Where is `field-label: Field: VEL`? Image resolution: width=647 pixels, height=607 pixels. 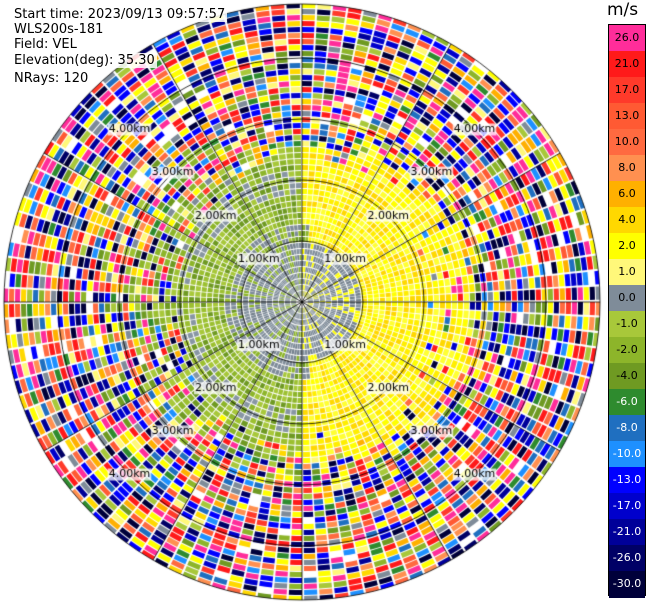 field-label: Field: VEL is located at coordinates (45, 44).